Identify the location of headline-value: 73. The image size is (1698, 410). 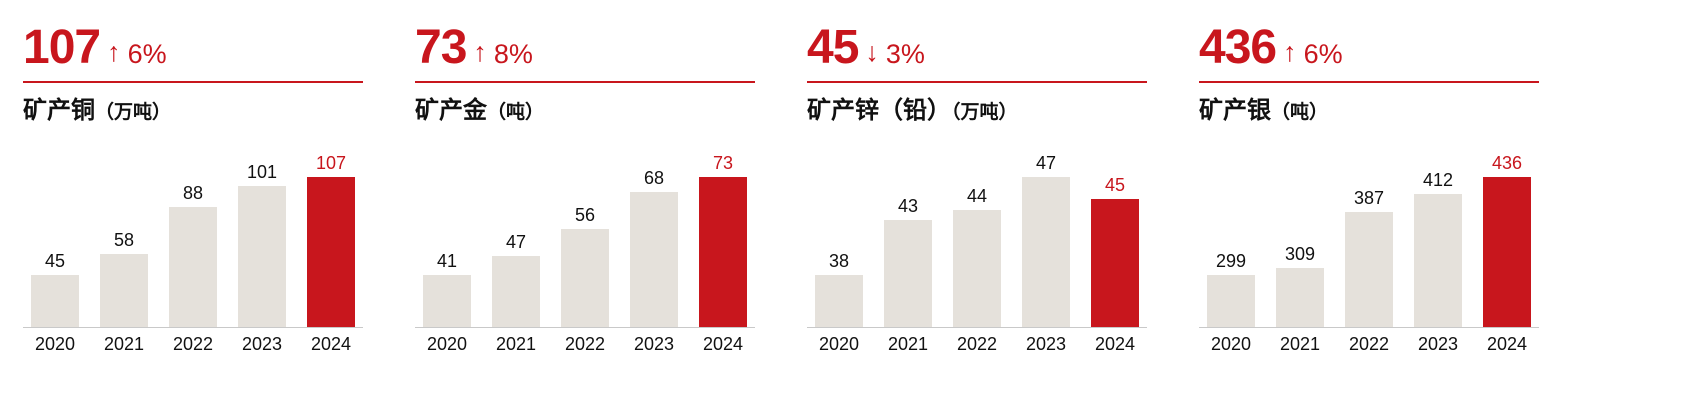
(441, 47).